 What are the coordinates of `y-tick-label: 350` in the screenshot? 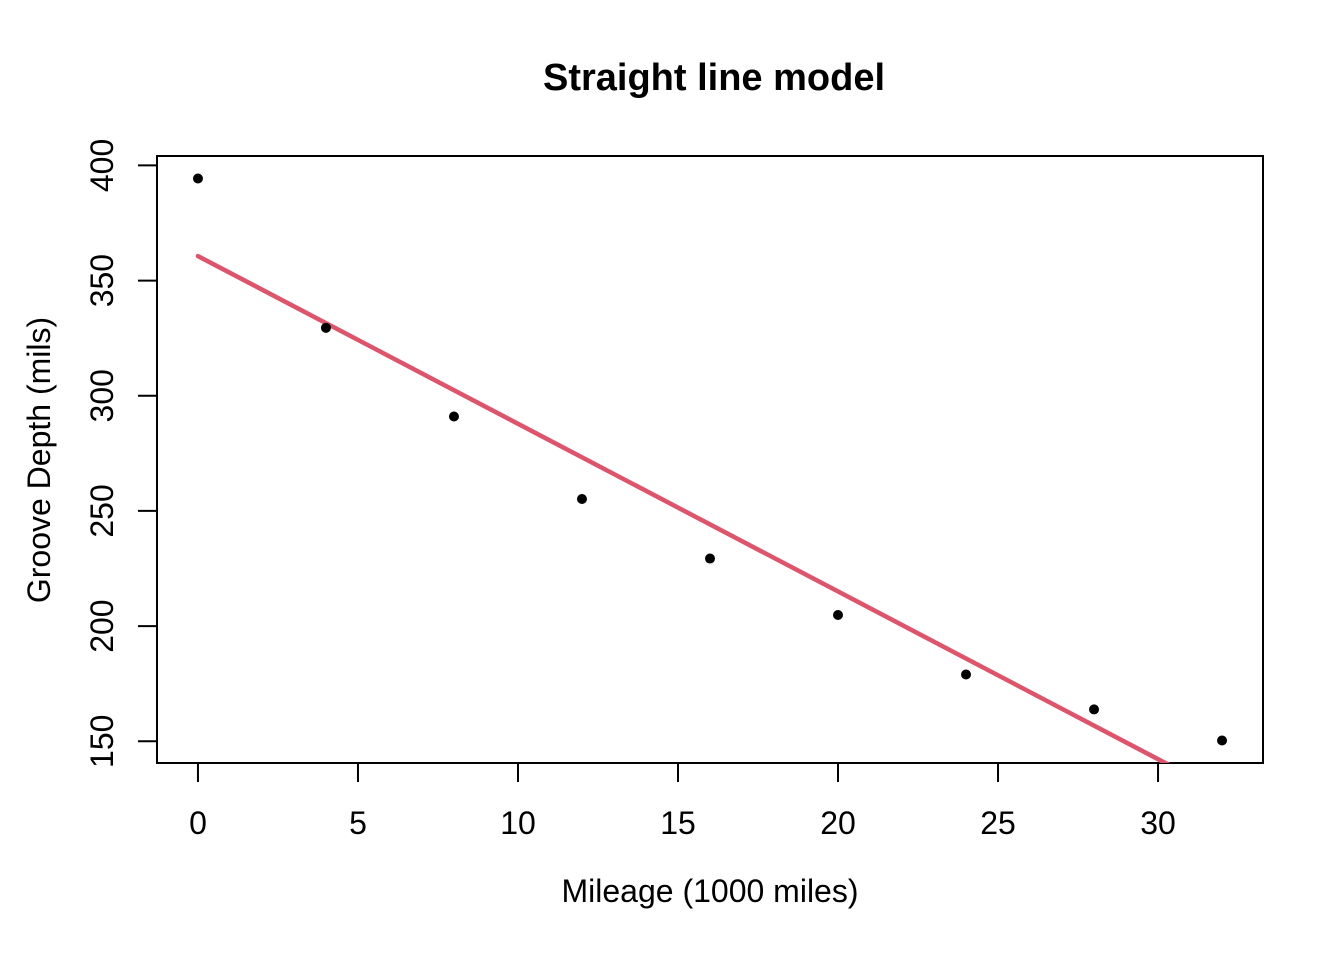 It's located at (102, 280).